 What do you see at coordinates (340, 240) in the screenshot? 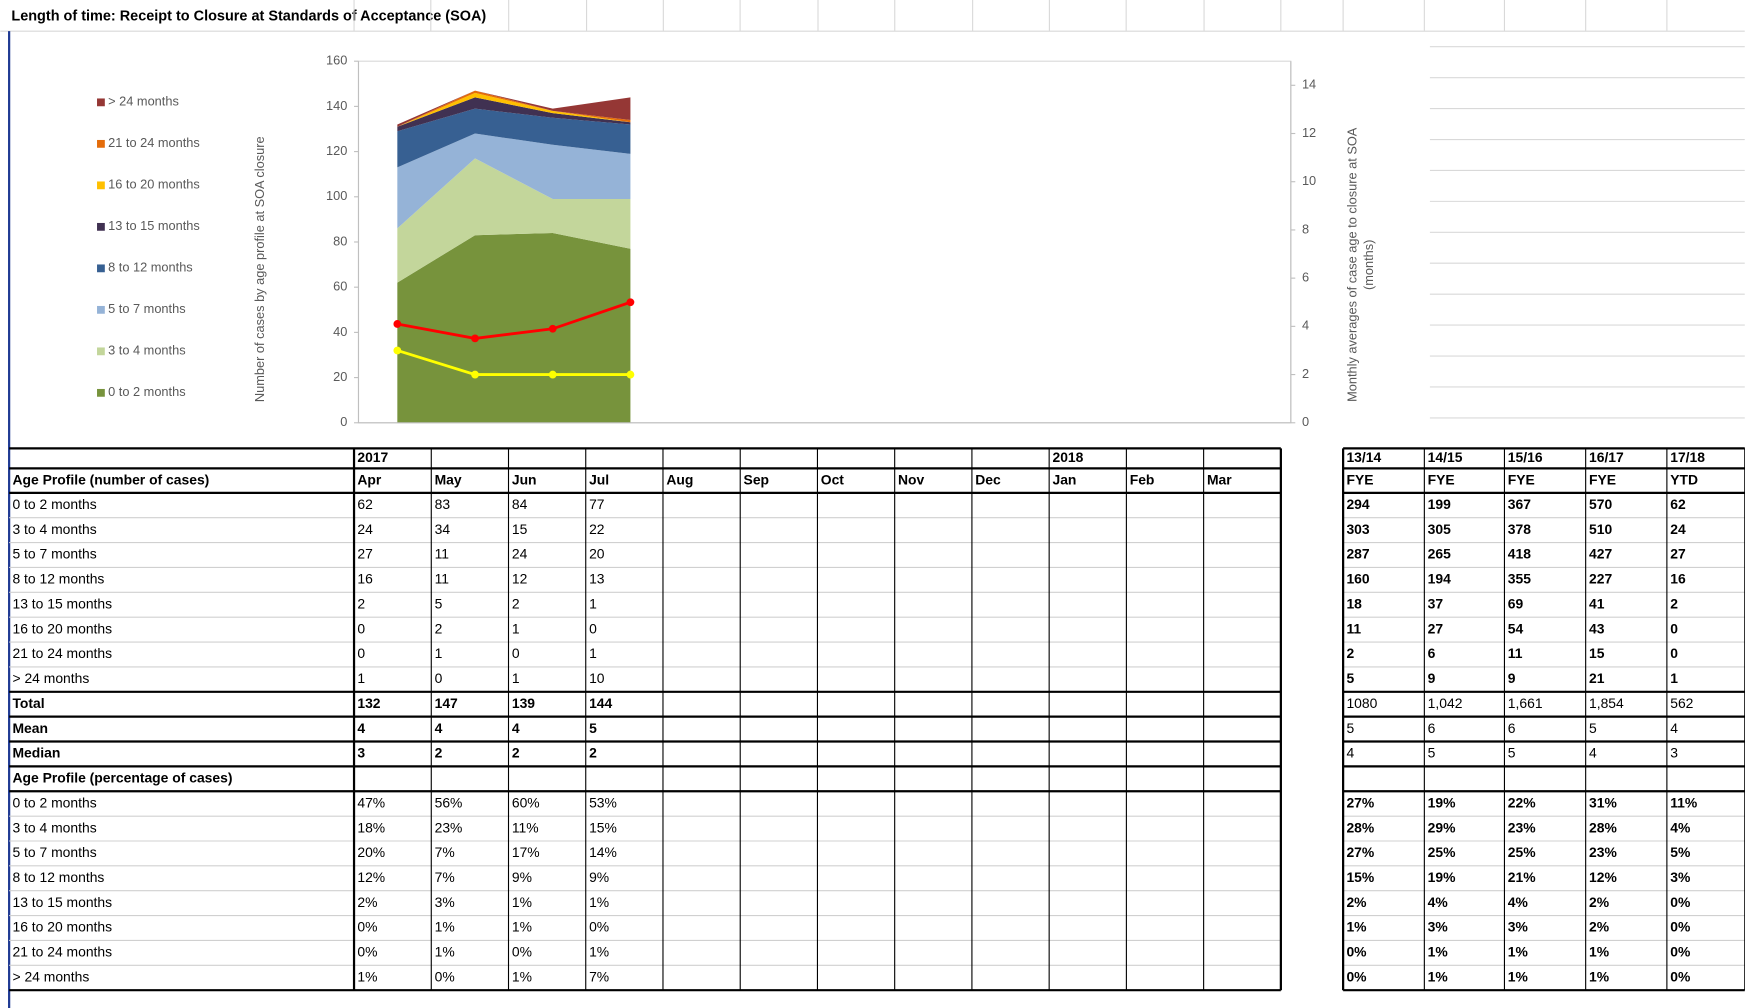
I see `y-tick-label: 80` at bounding box center [340, 240].